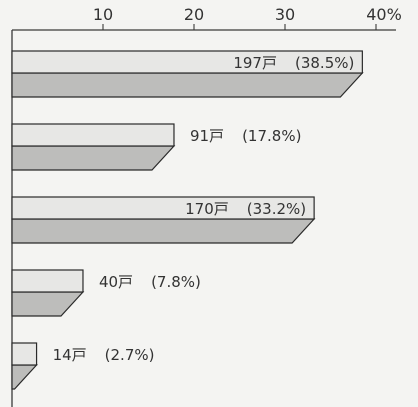 This screenshot has height=407, width=418. Describe the element at coordinates (103, 14) in the screenshot. I see `x-tick-label: 10` at that location.